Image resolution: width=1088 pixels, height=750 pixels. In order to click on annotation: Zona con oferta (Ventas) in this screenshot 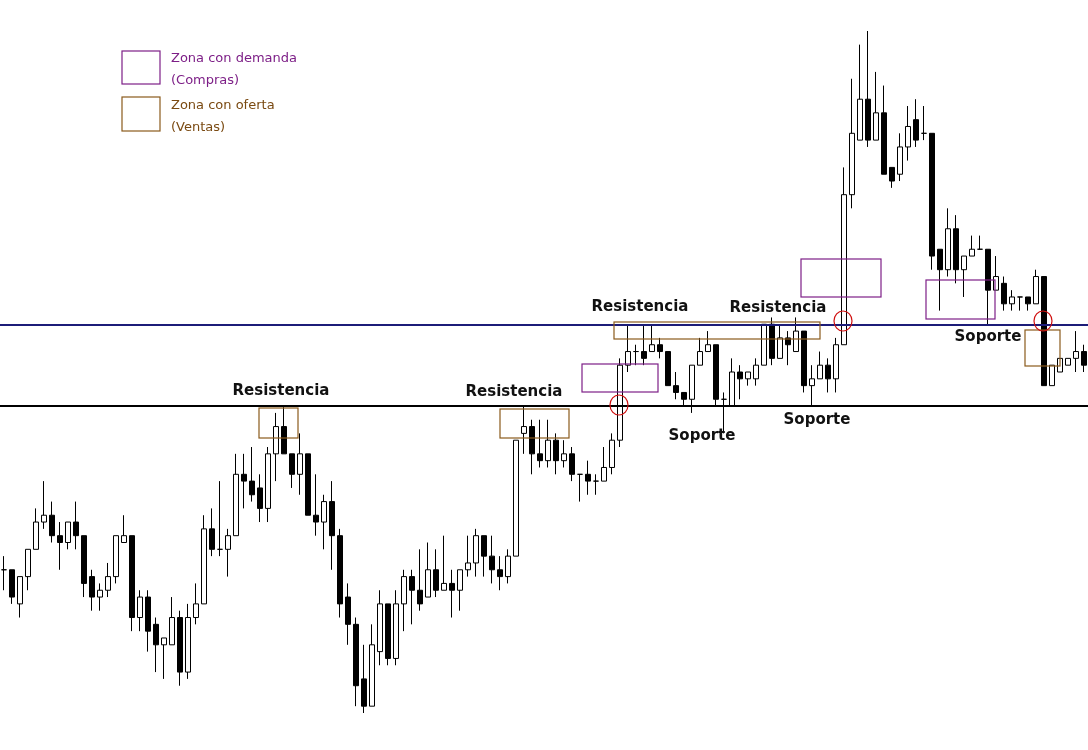, I will do `click(223, 116)`.